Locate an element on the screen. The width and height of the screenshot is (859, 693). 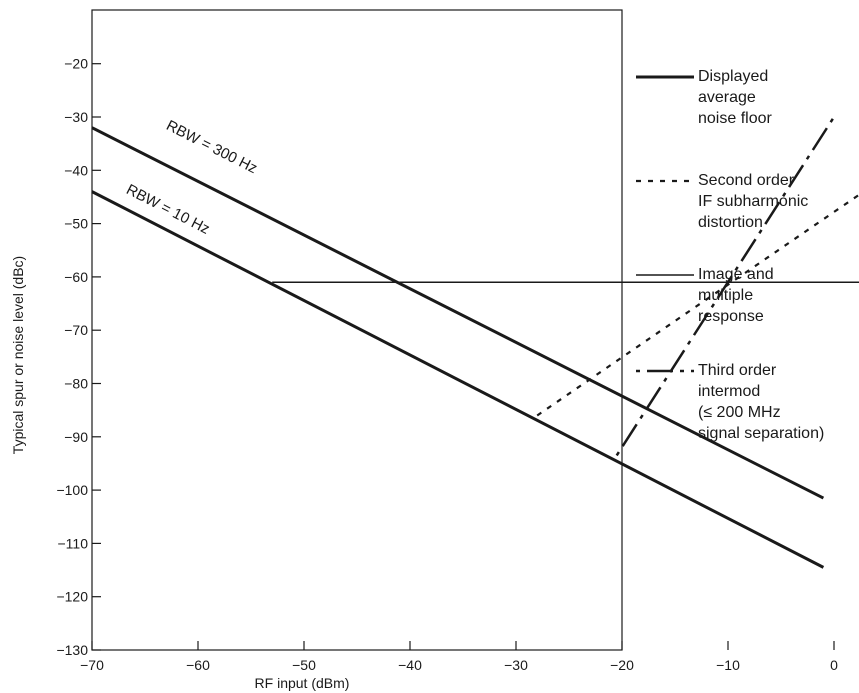
y-tick-label: −90 is located at coordinates (76, 437).